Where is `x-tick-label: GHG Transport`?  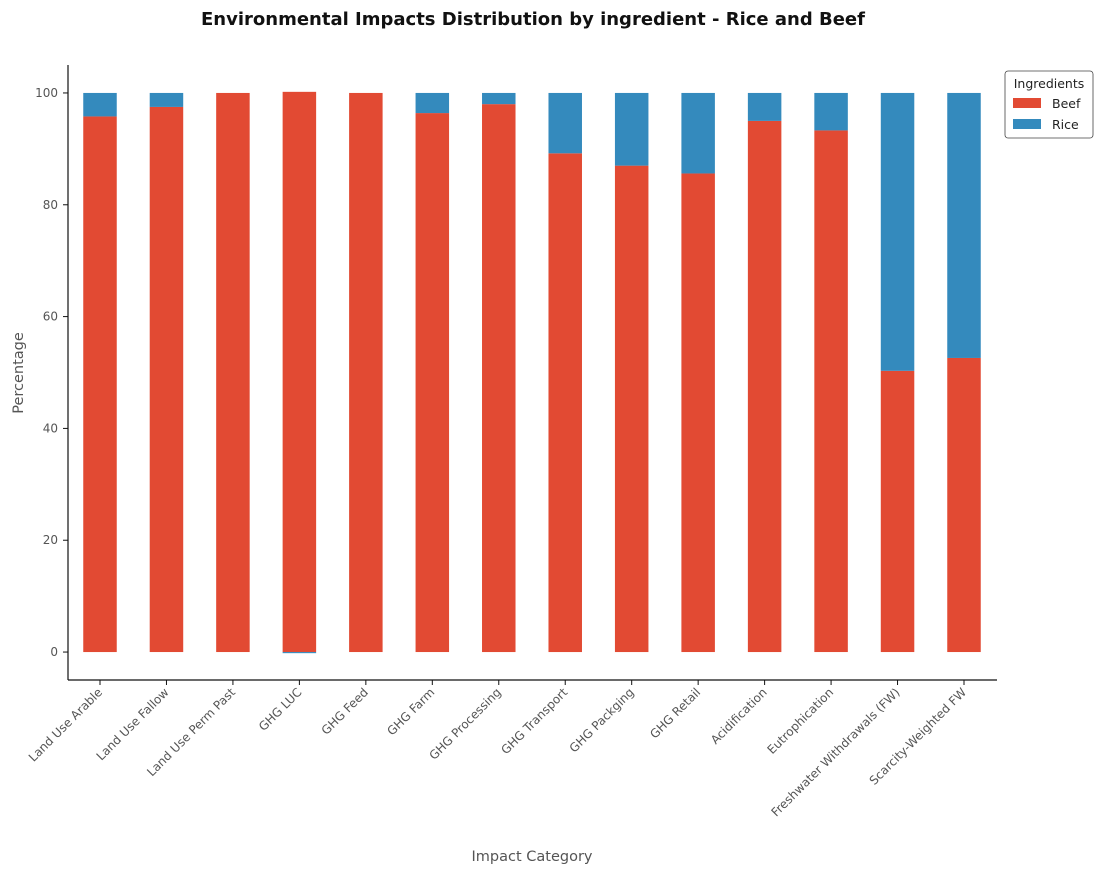
x-tick-label: GHG Transport is located at coordinates (534, 721).